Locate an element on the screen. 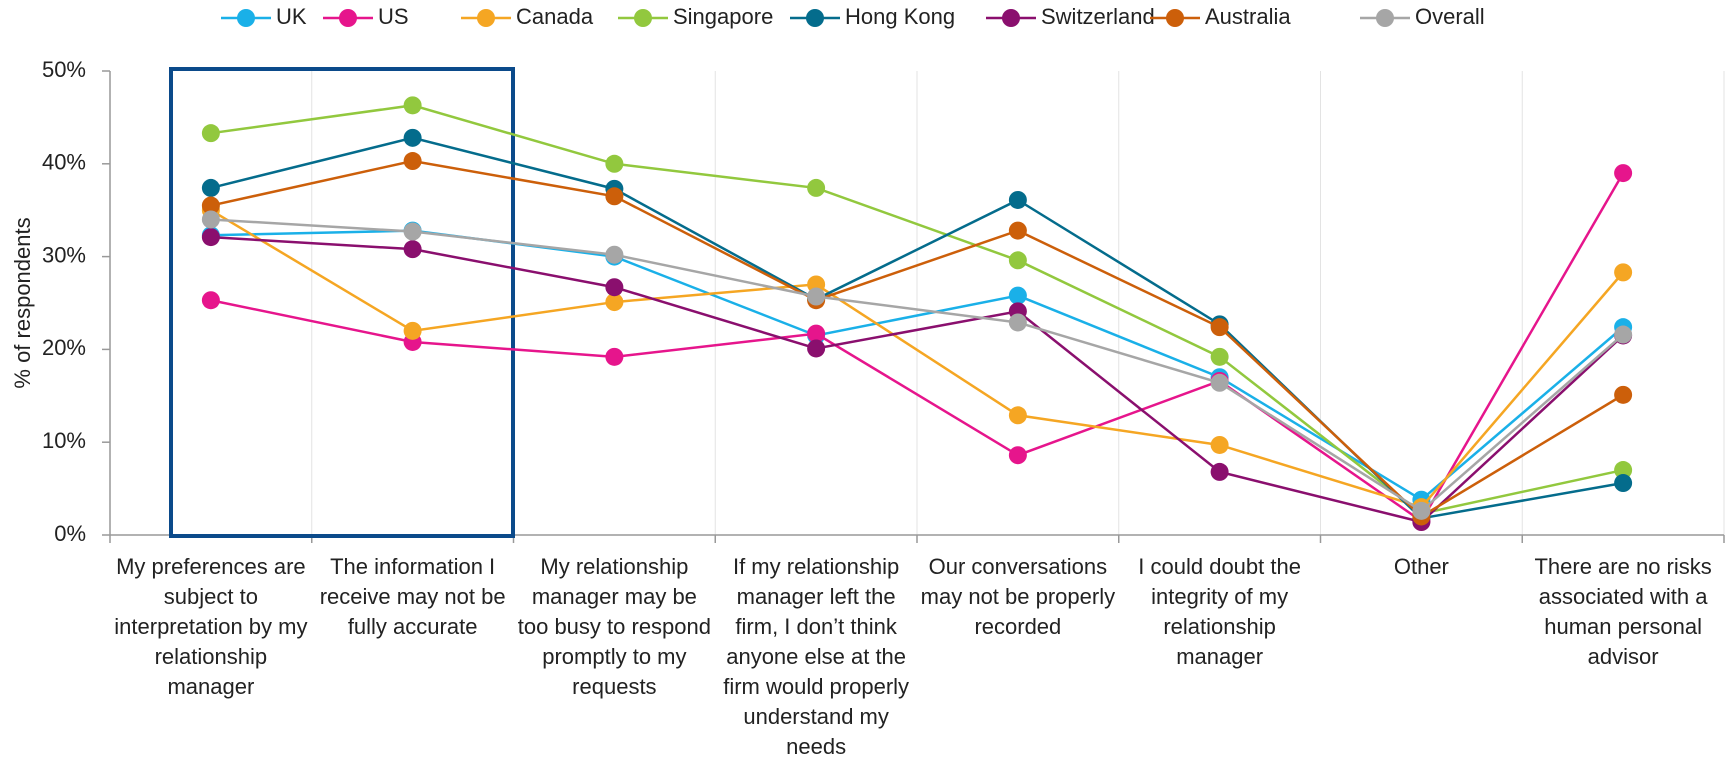 This screenshot has height=761, width=1729. y-tick-label: 0% is located at coordinates (70, 533).